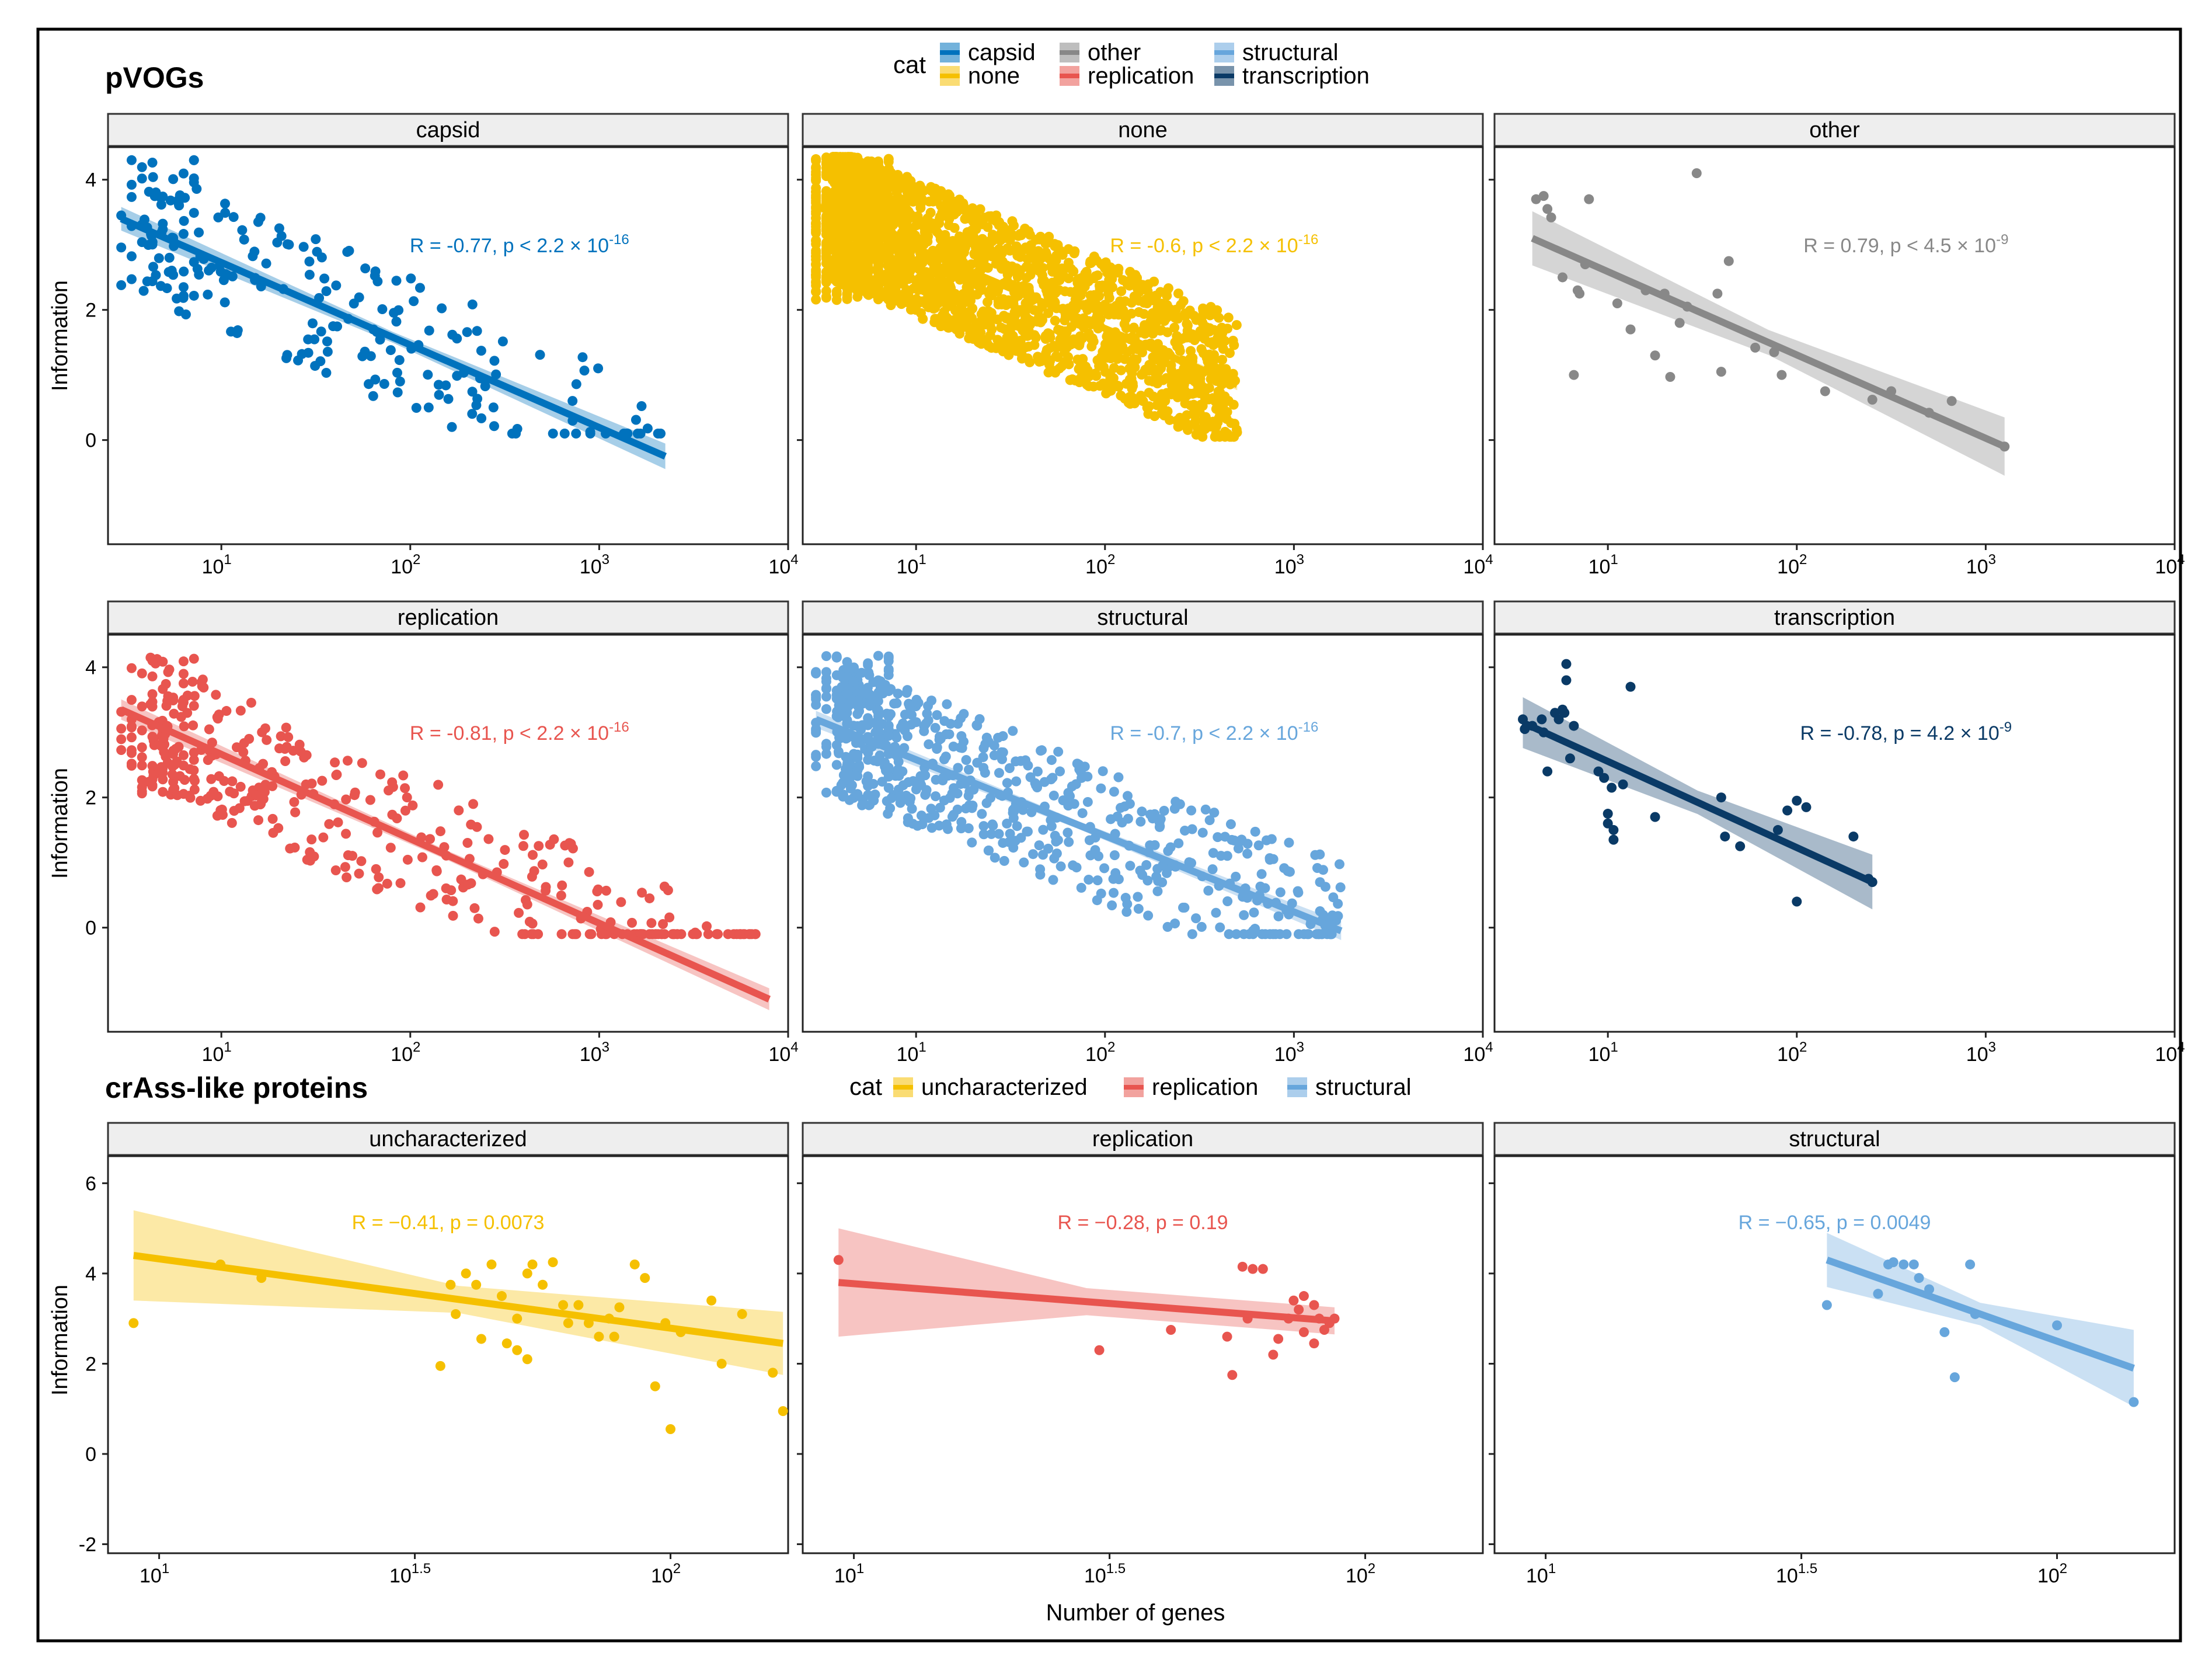  What do you see at coordinates (1834, 130) in the screenshot?
I see `strip-label-other: other` at bounding box center [1834, 130].